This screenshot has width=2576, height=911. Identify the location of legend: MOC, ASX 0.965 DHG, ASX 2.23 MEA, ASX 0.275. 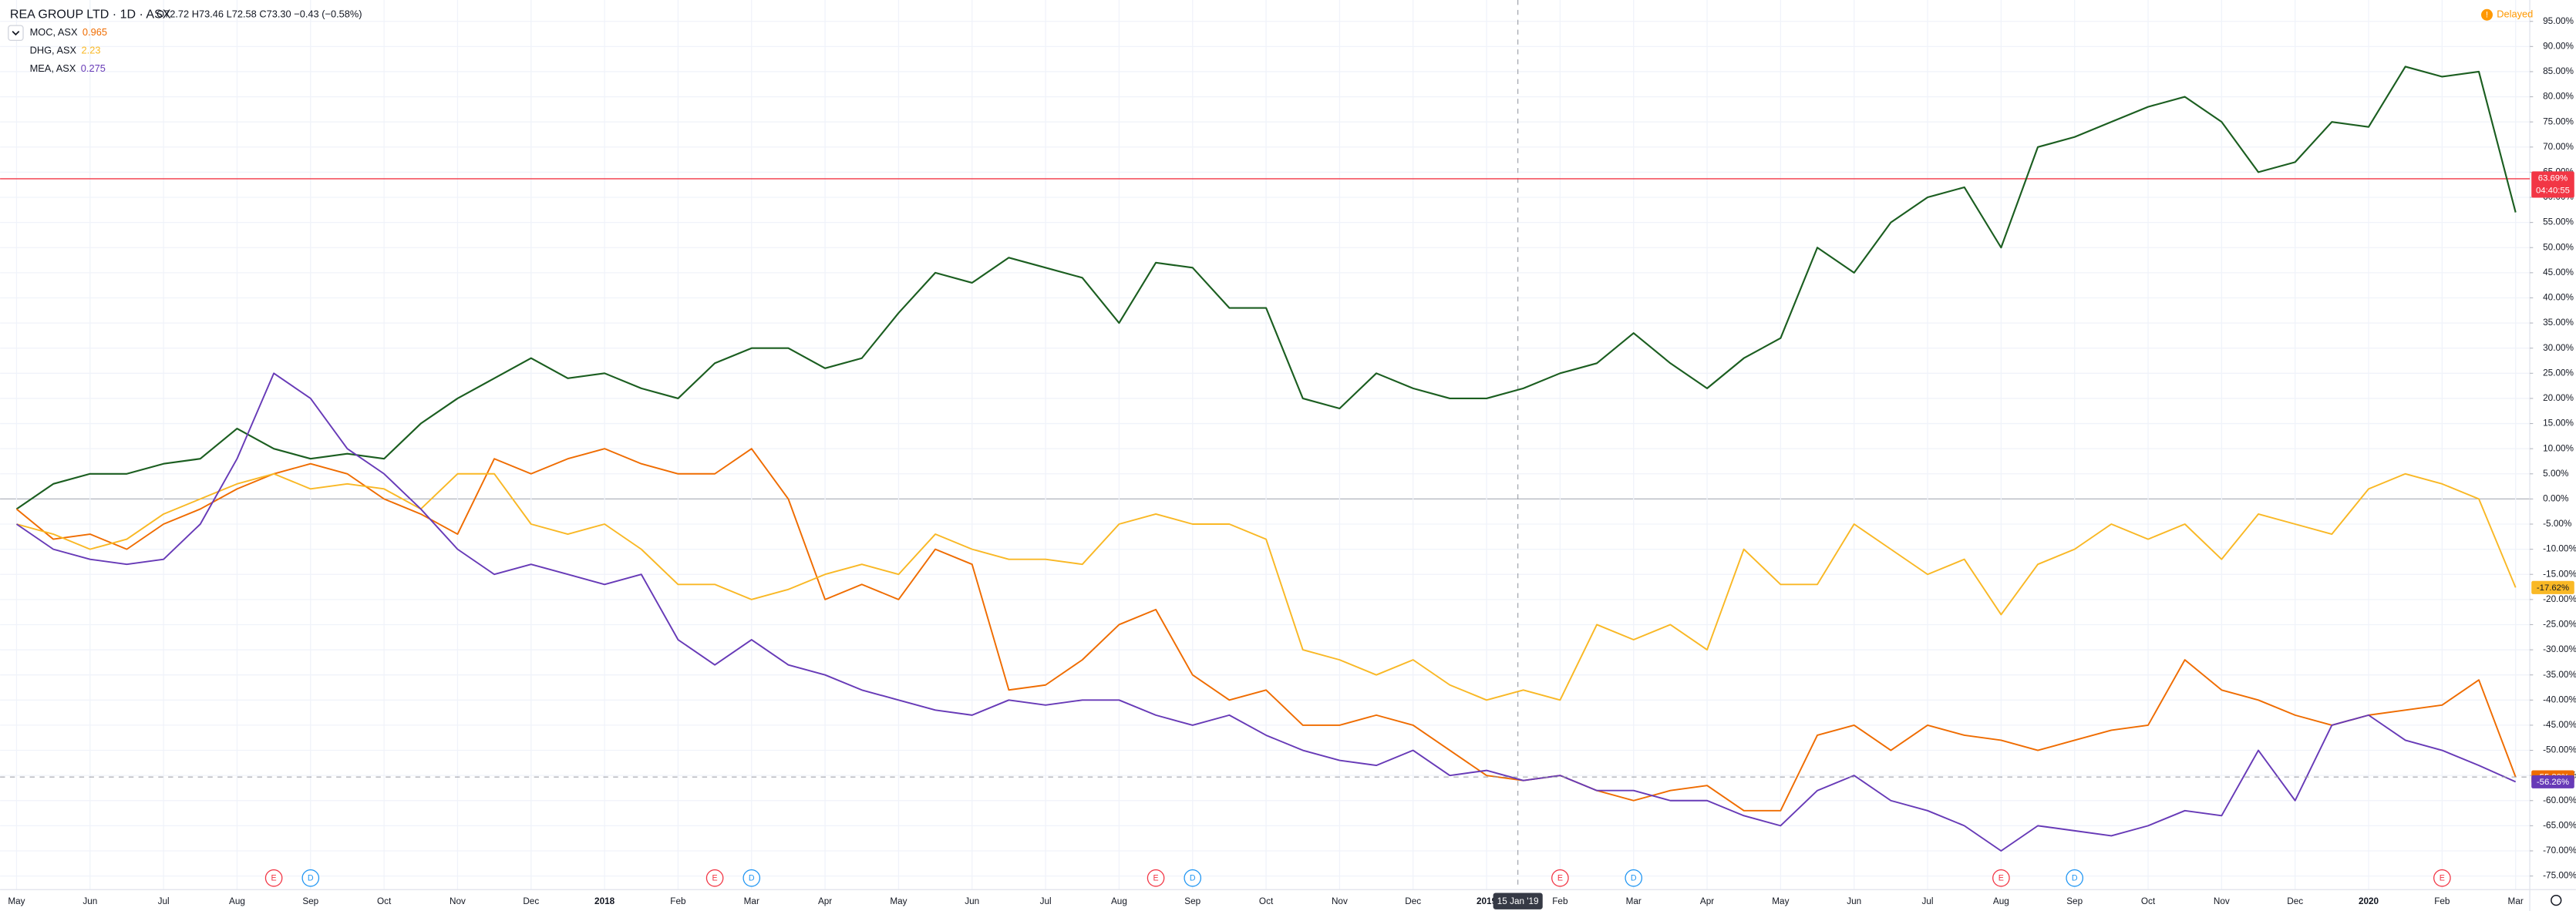
(69, 50).